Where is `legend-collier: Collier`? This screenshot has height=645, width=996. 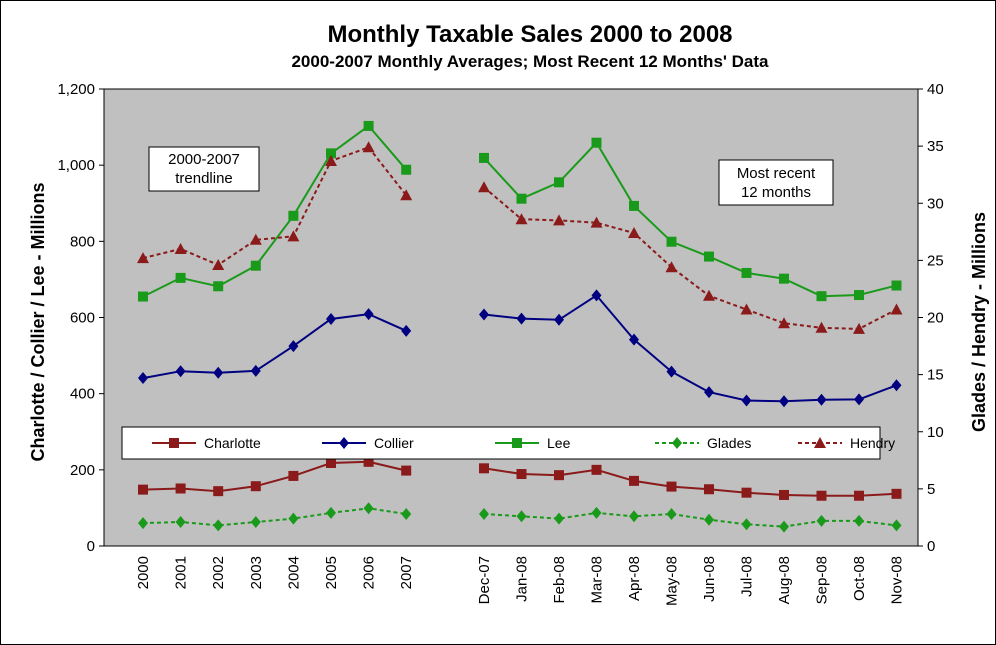 legend-collier: Collier is located at coordinates (368, 443).